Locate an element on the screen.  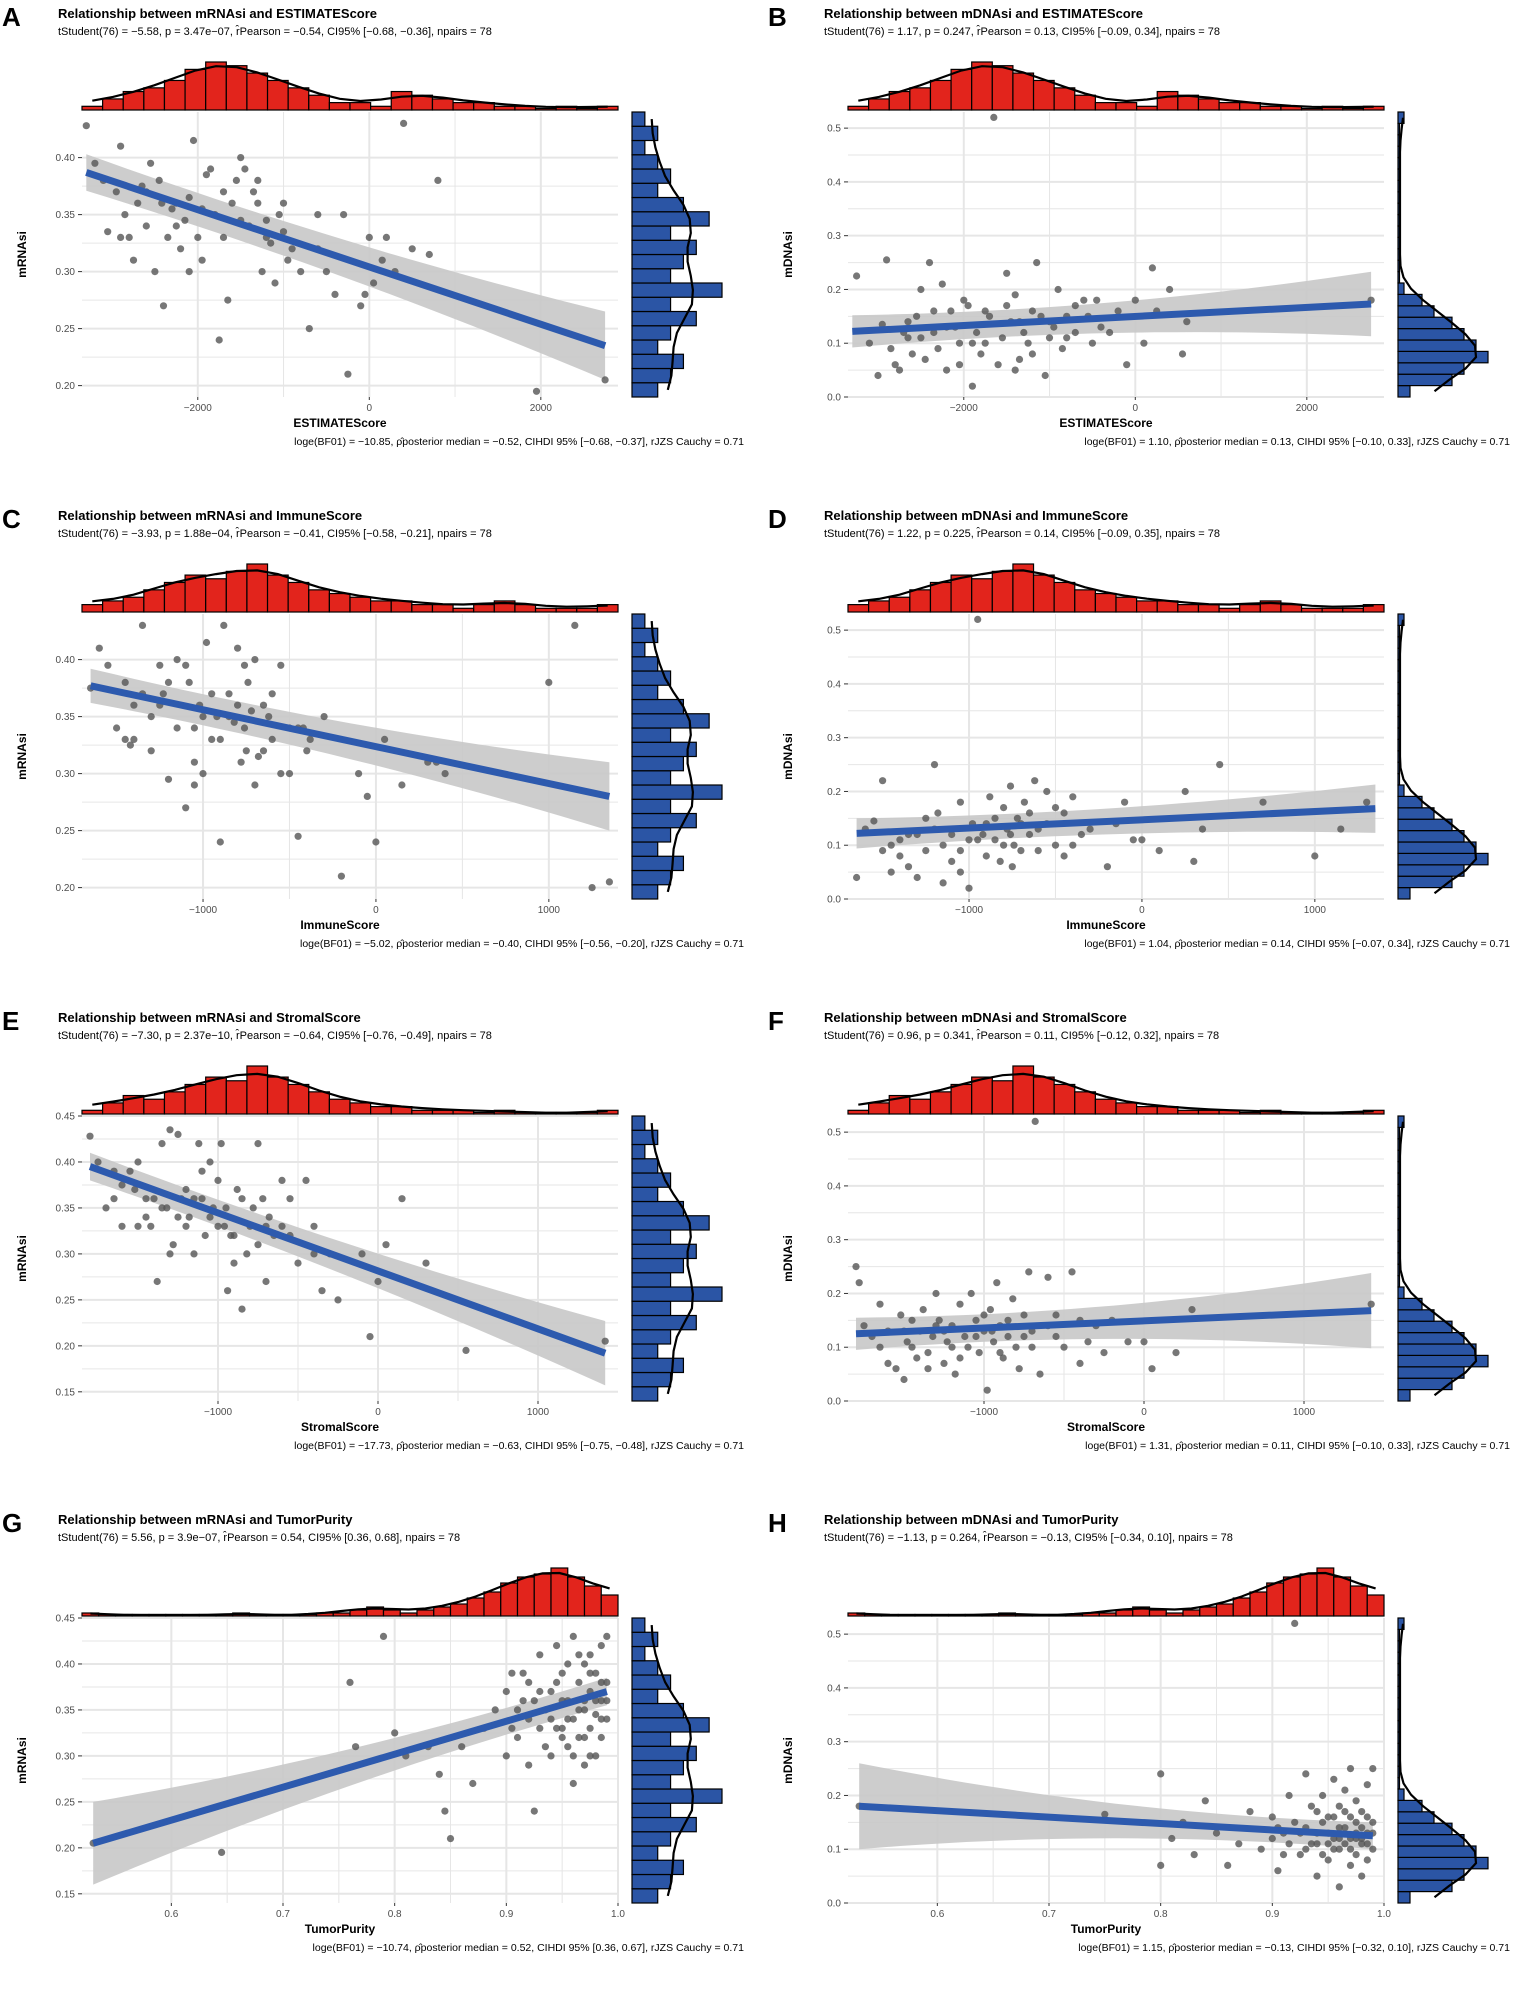
x-axis-label: ImmuneScore is located at coordinates (1106, 925).